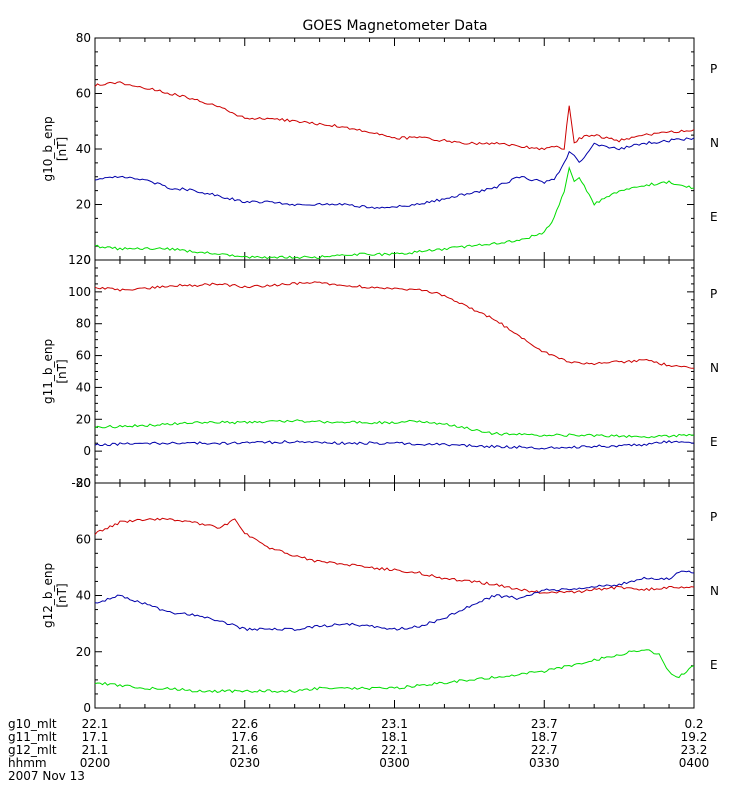 The width and height of the screenshot is (750, 804). I want to click on mlt-value: 21.6, so click(244, 750).